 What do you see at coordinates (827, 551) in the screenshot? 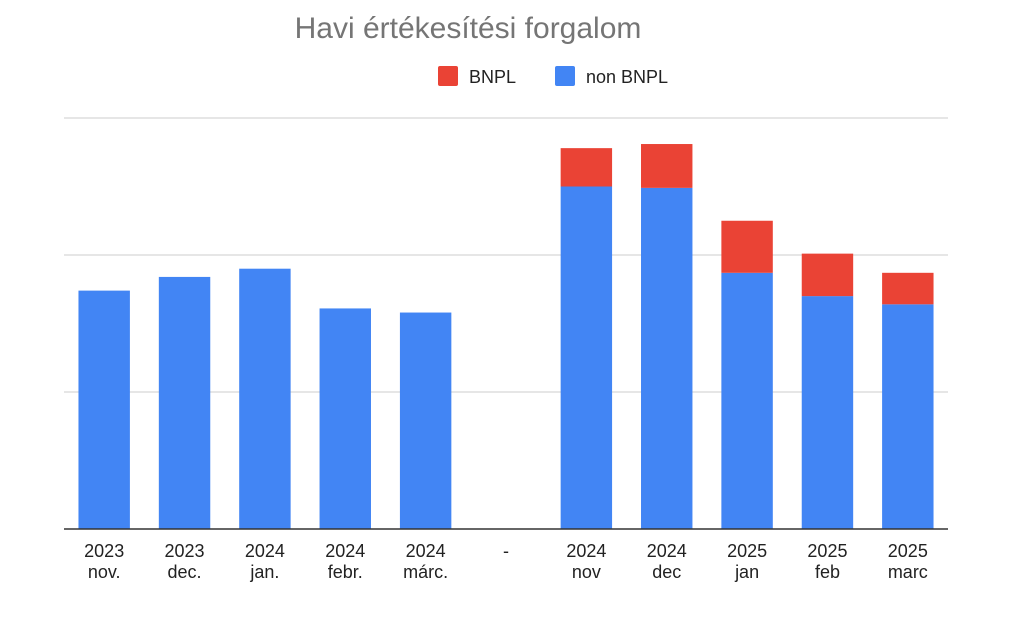
I see `x-tick-label-9-0: 2025` at bounding box center [827, 551].